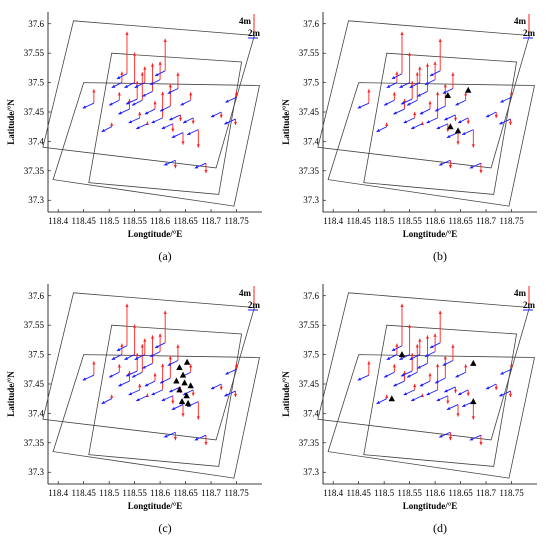 The width and height of the screenshot is (550, 549). Describe the element at coordinates (245, 293) in the screenshot. I see `scale-label-vertical: 4m` at that location.